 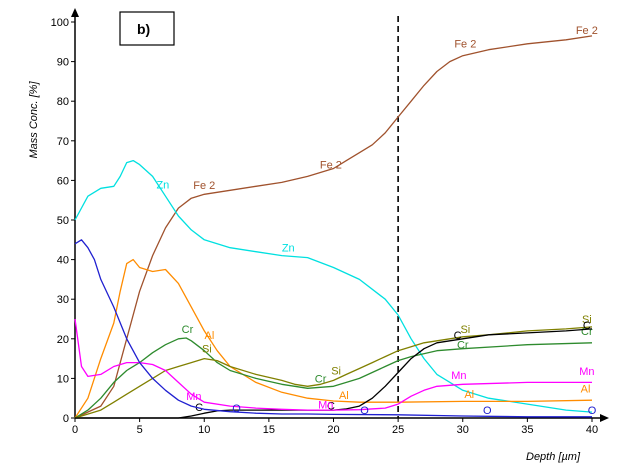 What do you see at coordinates (204, 430) in the screenshot?
I see `x-tick-label: 10` at bounding box center [204, 430].